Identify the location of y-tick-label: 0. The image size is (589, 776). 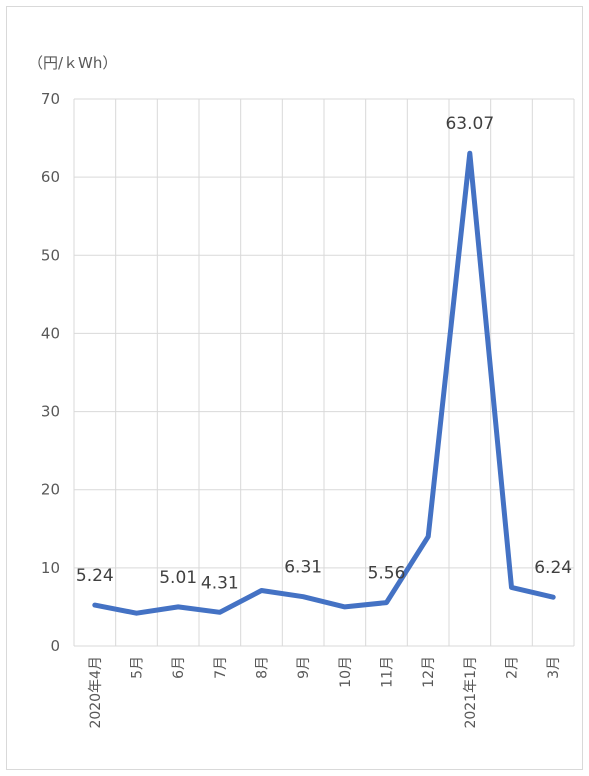
(55, 646).